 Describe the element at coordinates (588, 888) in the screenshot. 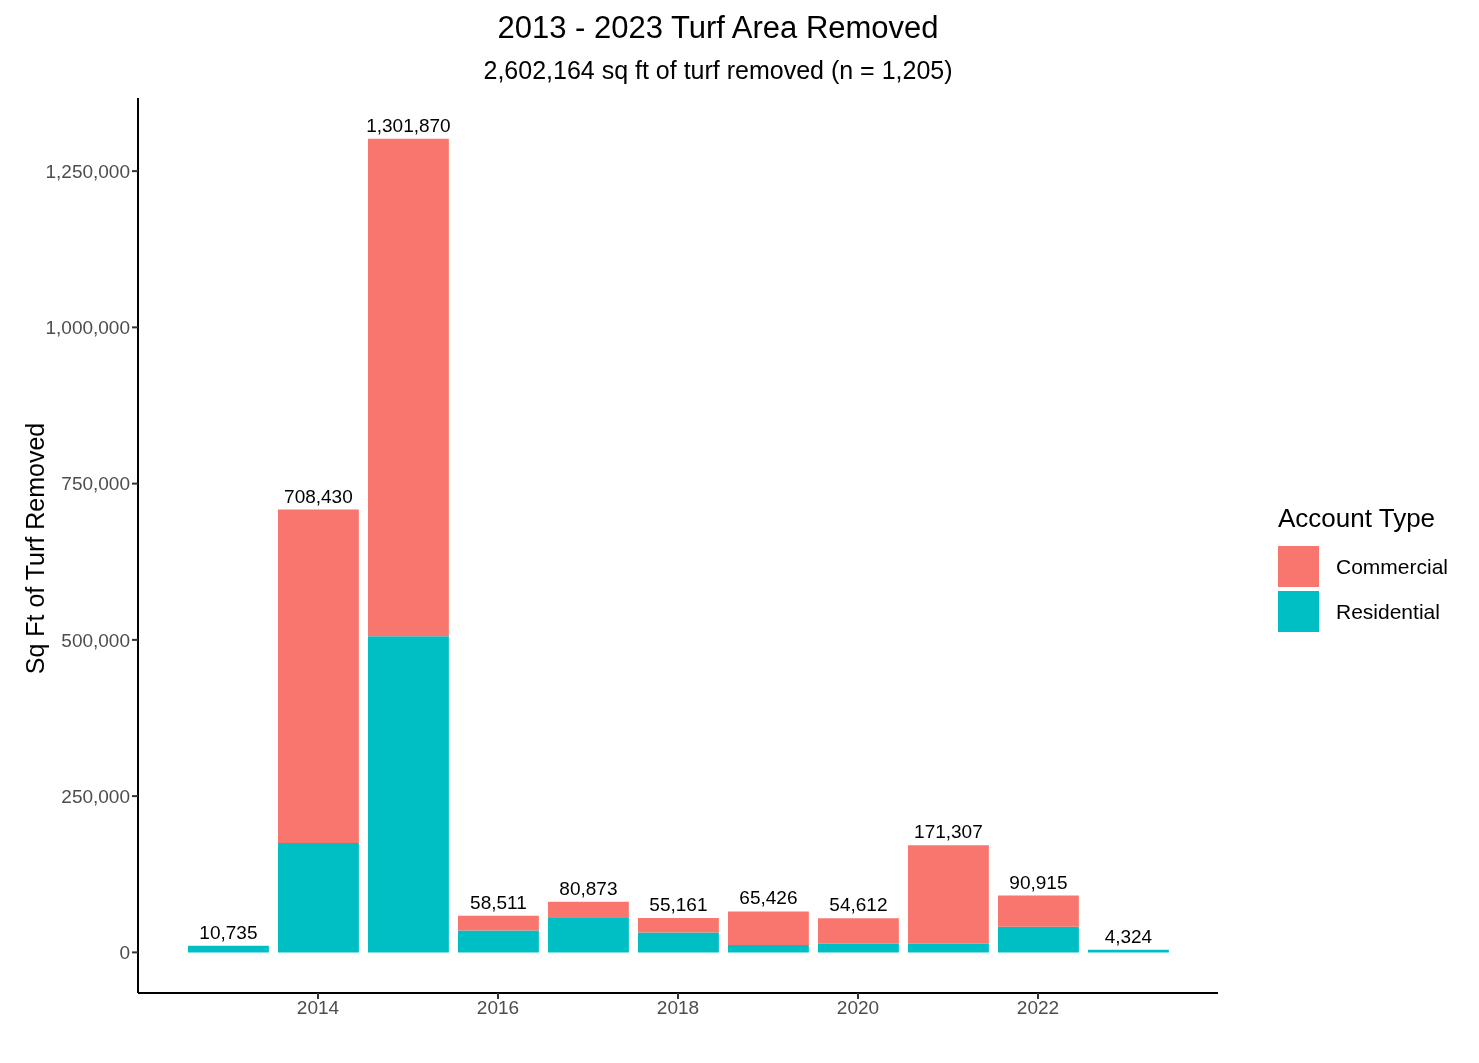

I see `total-label: 80,873` at that location.